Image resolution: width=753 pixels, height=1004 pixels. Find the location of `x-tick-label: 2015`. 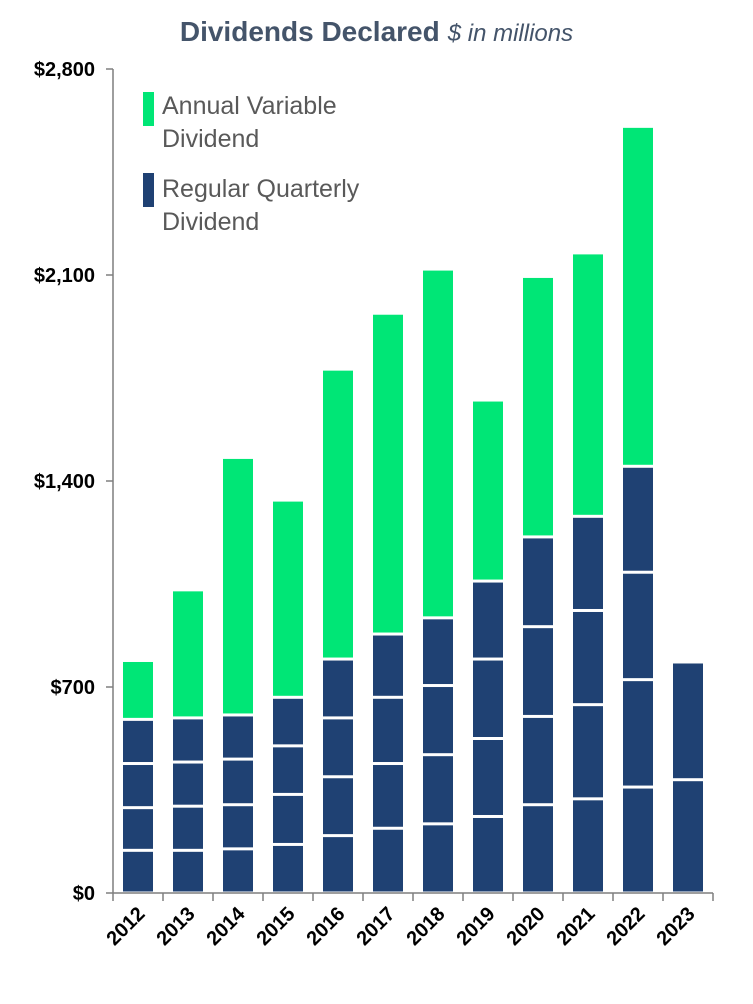

x-tick-label: 2015 is located at coordinates (276, 926).